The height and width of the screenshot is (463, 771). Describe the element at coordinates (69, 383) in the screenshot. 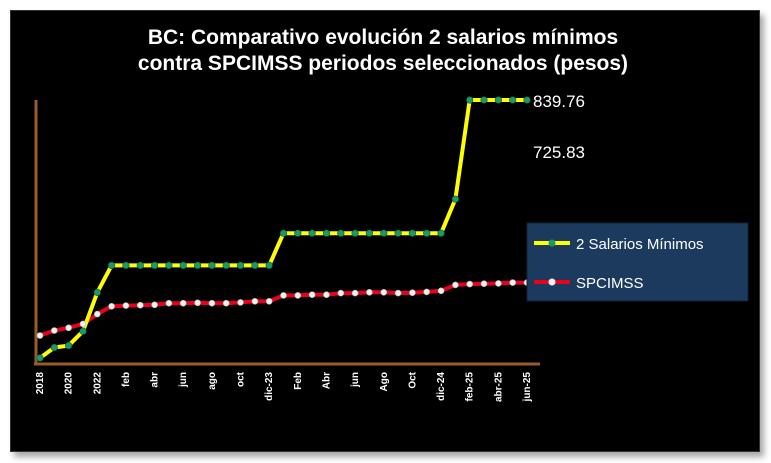

I see `x-tick-label: 2020` at that location.